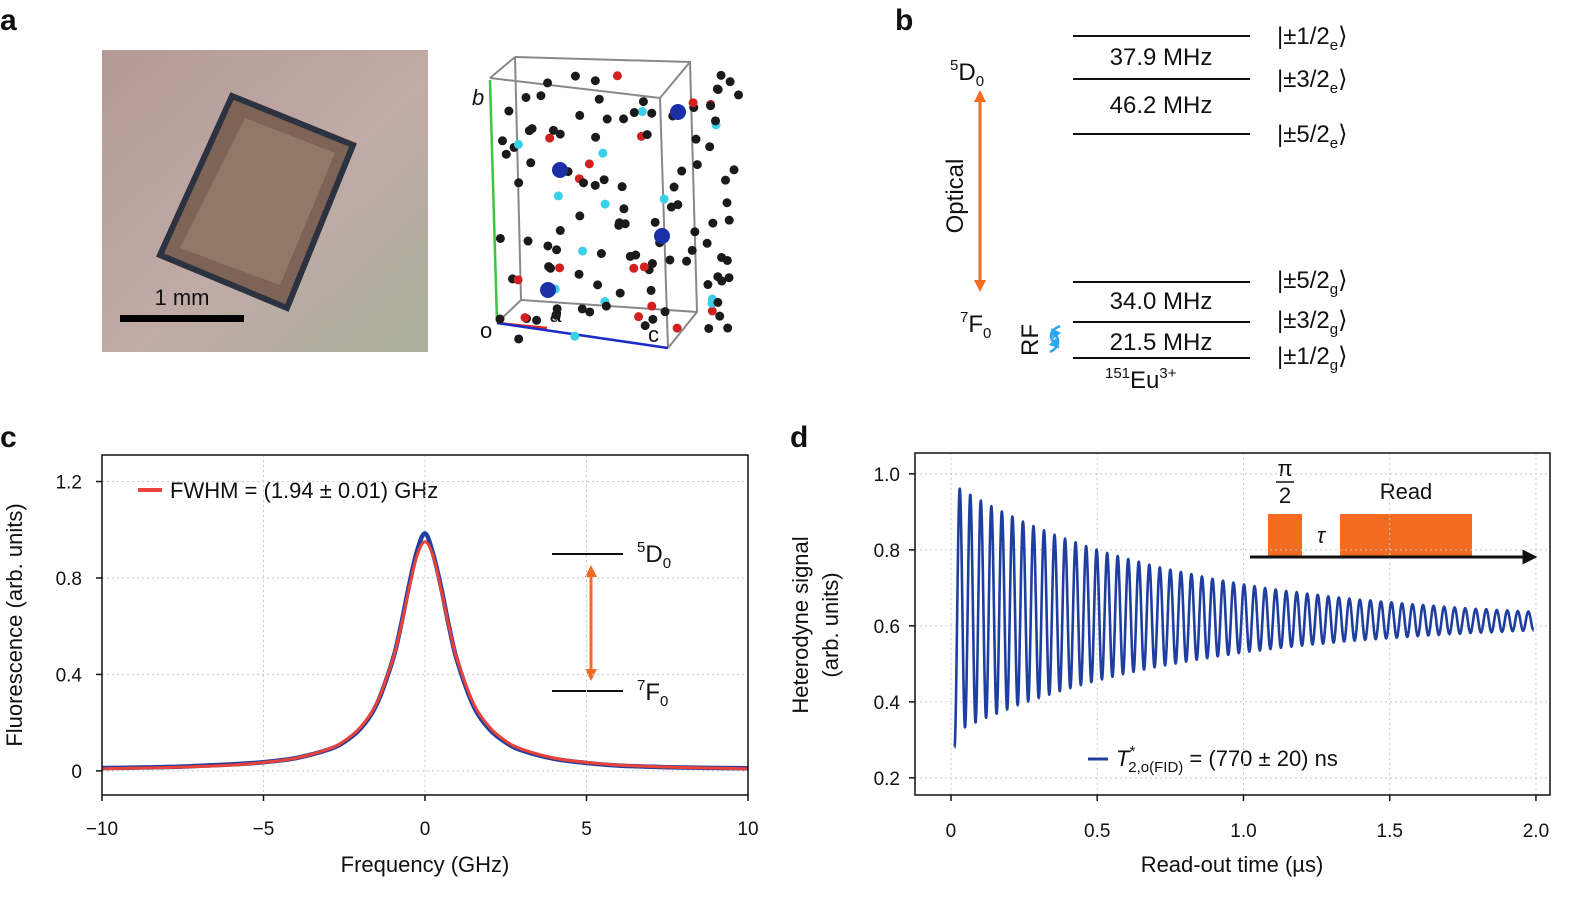  Describe the element at coordinates (304, 490) in the screenshot. I see `legend-label: FWHM = (1.94 ± 0.01) GHz` at that location.